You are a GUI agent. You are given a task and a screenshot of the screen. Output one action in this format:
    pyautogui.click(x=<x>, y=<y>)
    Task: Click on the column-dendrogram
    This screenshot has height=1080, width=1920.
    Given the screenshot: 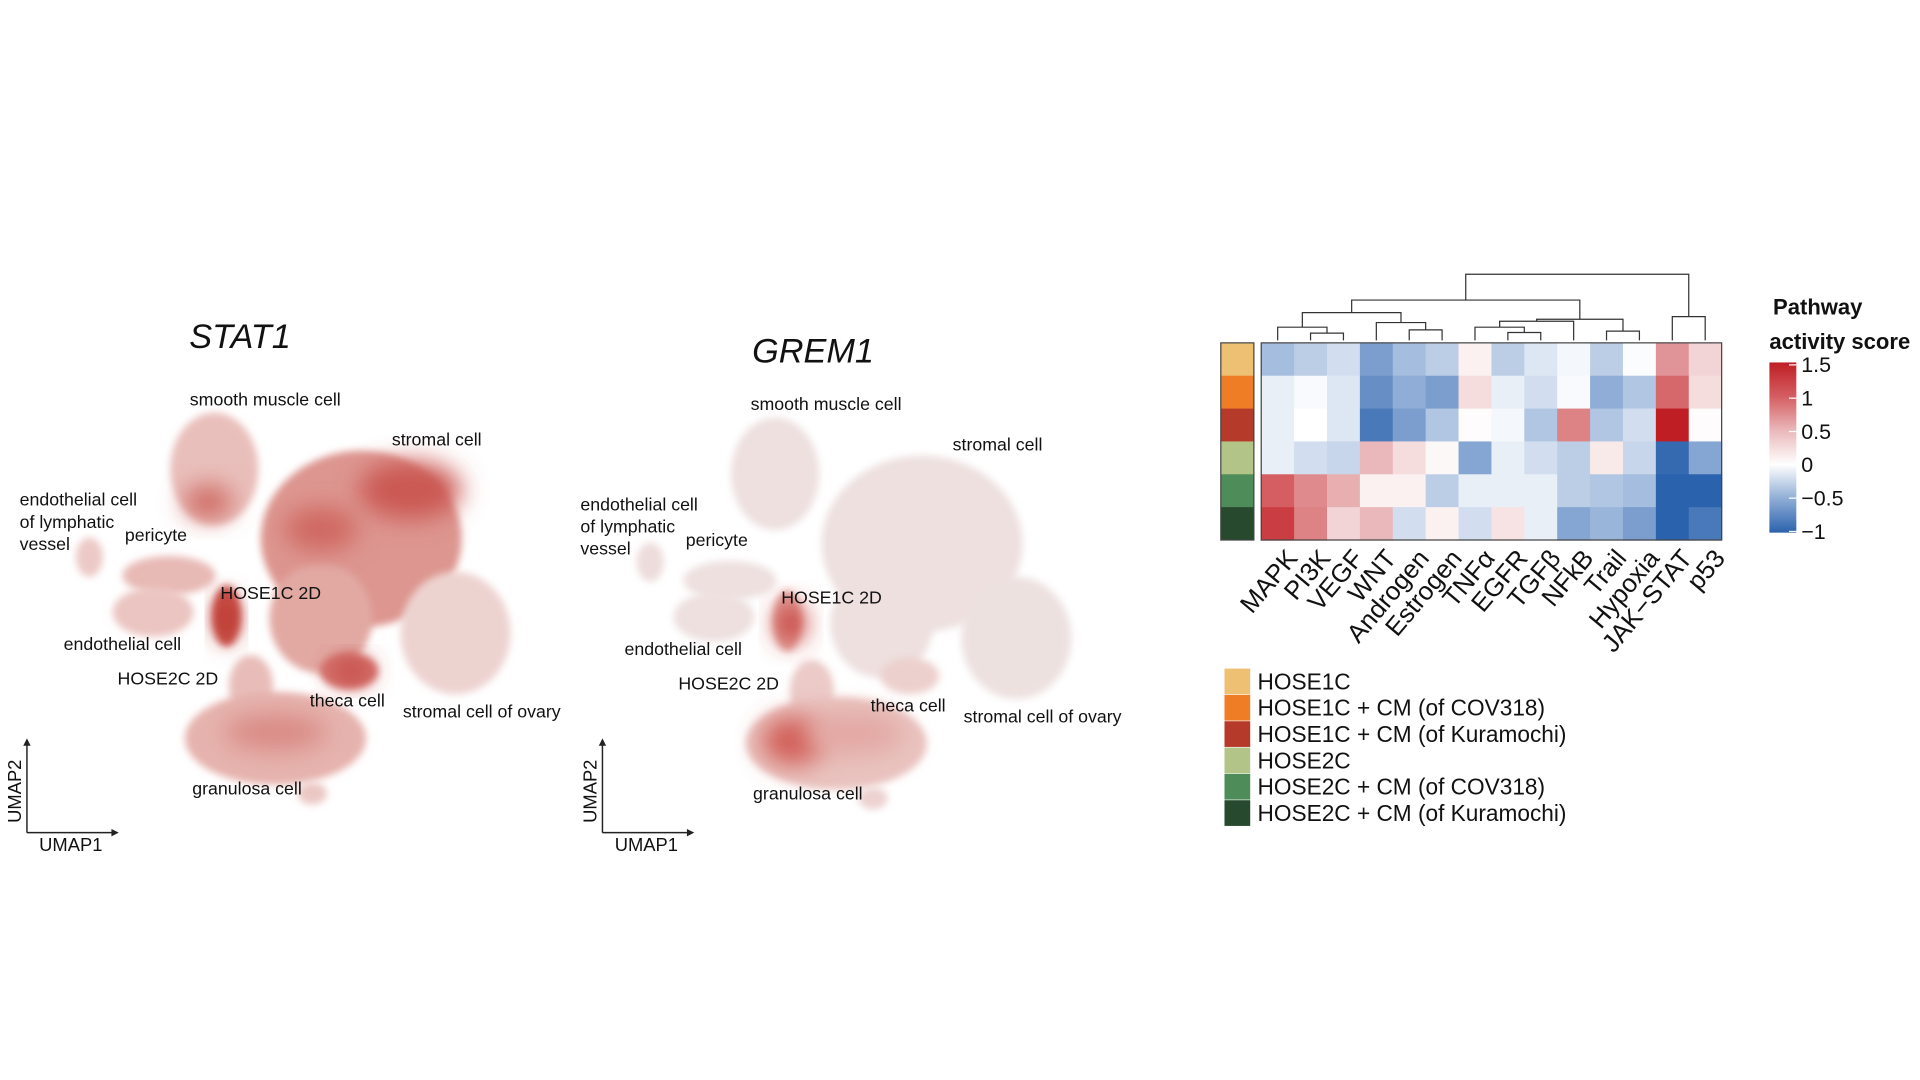 What is the action you would take?
    pyautogui.click(x=1491, y=307)
    